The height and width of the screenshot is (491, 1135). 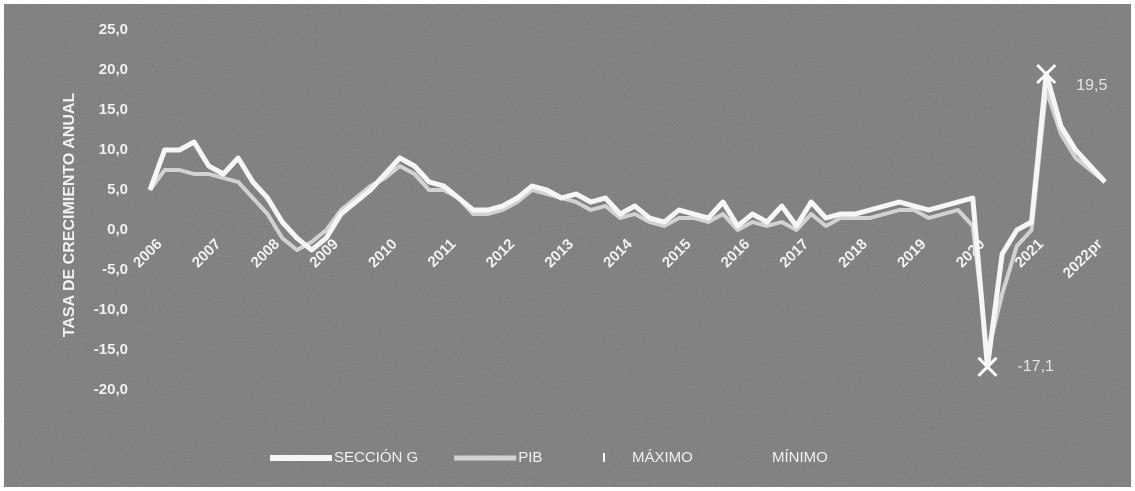 I want to click on y-axis-title: TASA DE CRECIMIENTO ANUAL, so click(x=69, y=215).